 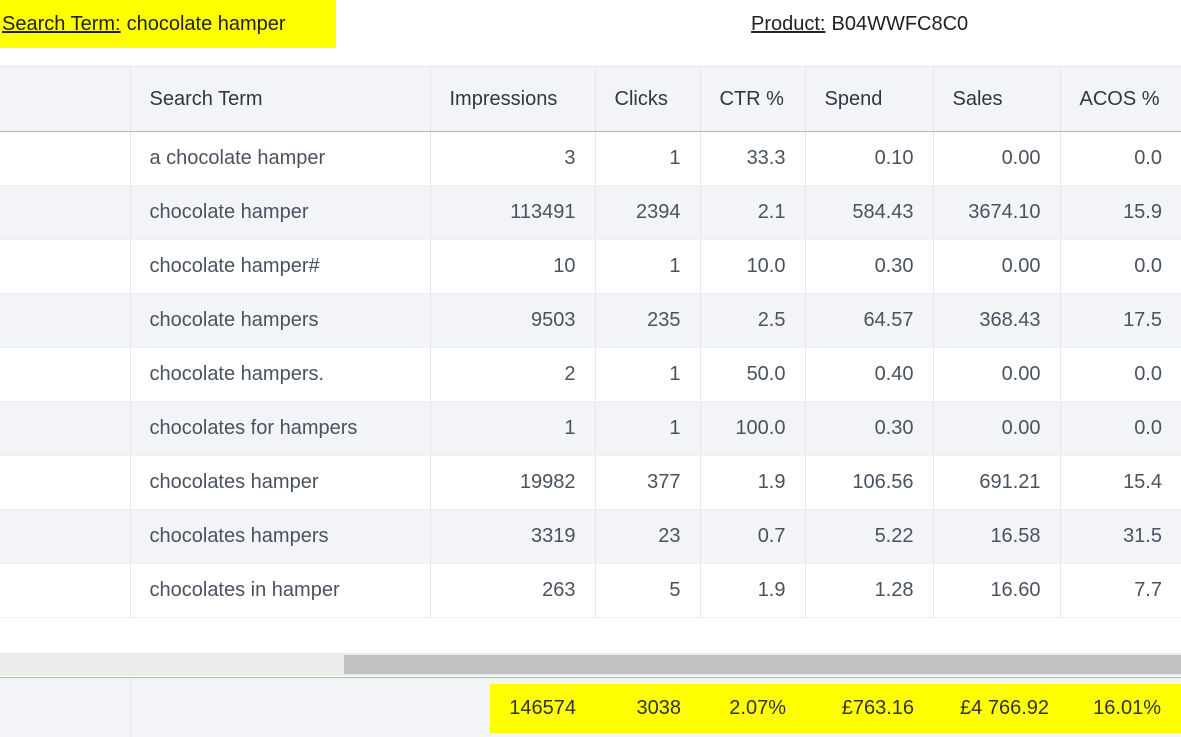 I want to click on product-label: Product:, so click(x=788, y=23).